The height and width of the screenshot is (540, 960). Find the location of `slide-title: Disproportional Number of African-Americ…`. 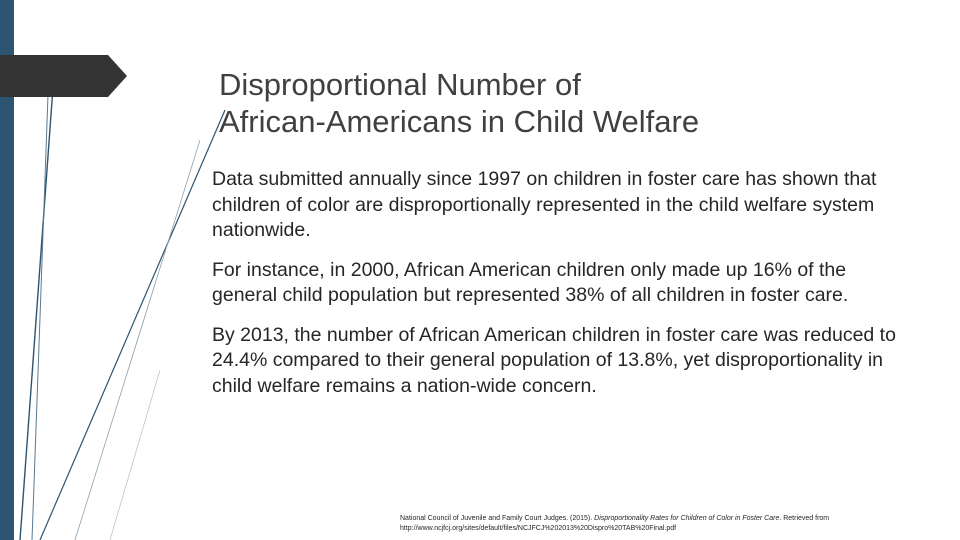

slide-title: Disproportional Number of African-Americ… is located at coordinates (459, 103).